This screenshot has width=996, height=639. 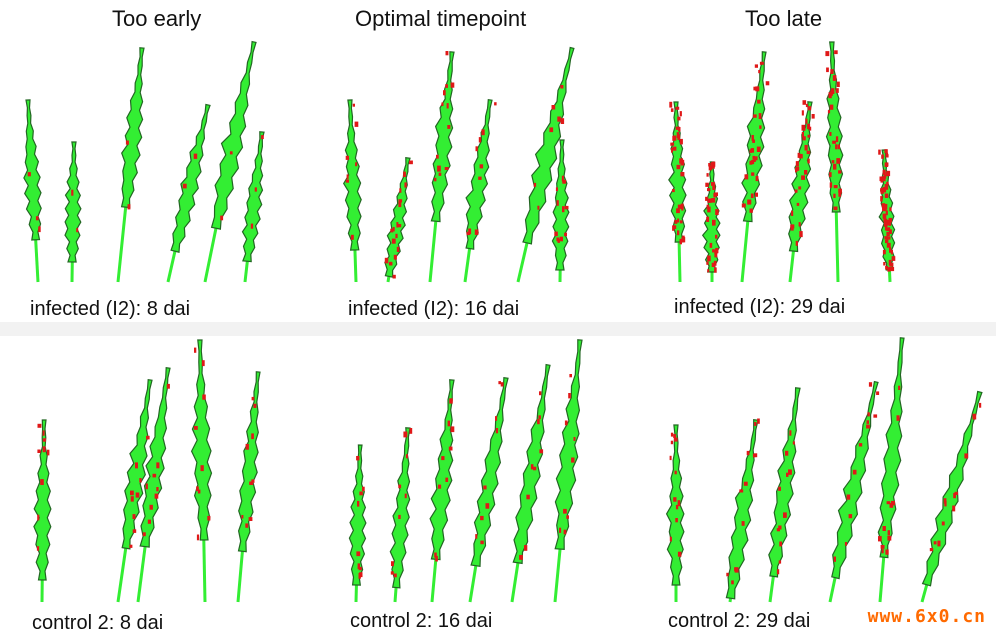 I want to click on caption-infected-29dai: infected (I2): 29 dai, so click(x=760, y=307).